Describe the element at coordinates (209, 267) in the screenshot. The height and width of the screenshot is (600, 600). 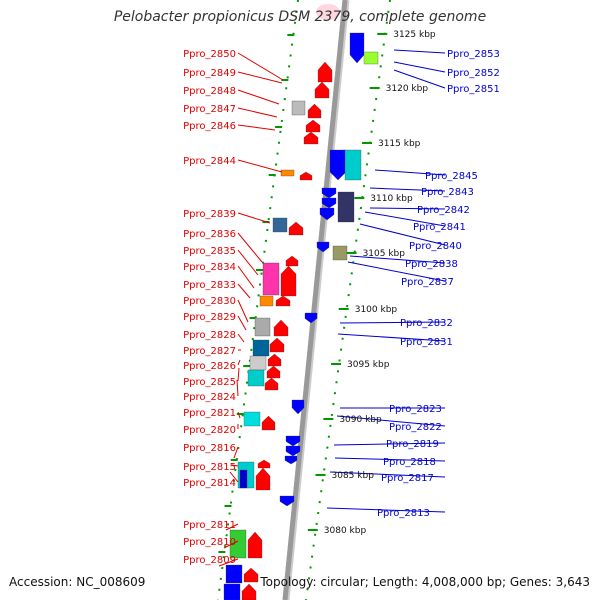
I see `left-gene-label: Ppro_2834` at that location.